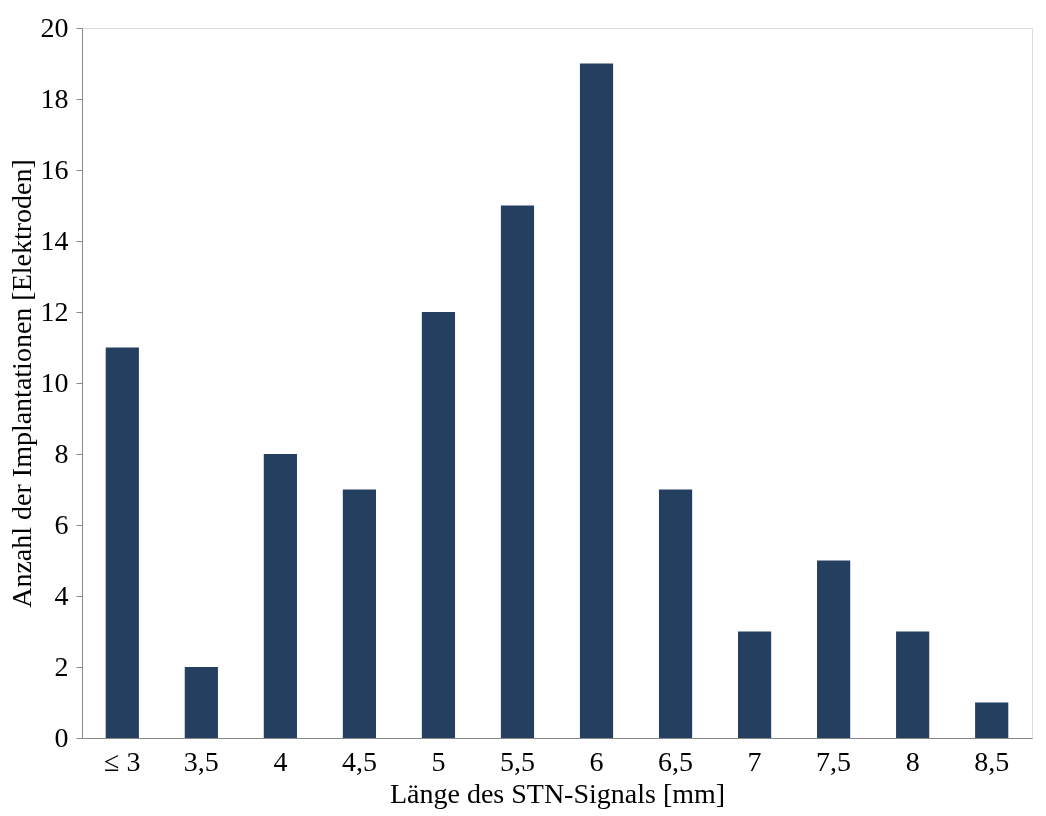 Image resolution: width=1046 pixels, height=816 pixels. What do you see at coordinates (61, 524) in the screenshot?
I see `y-tick-label: 6` at bounding box center [61, 524].